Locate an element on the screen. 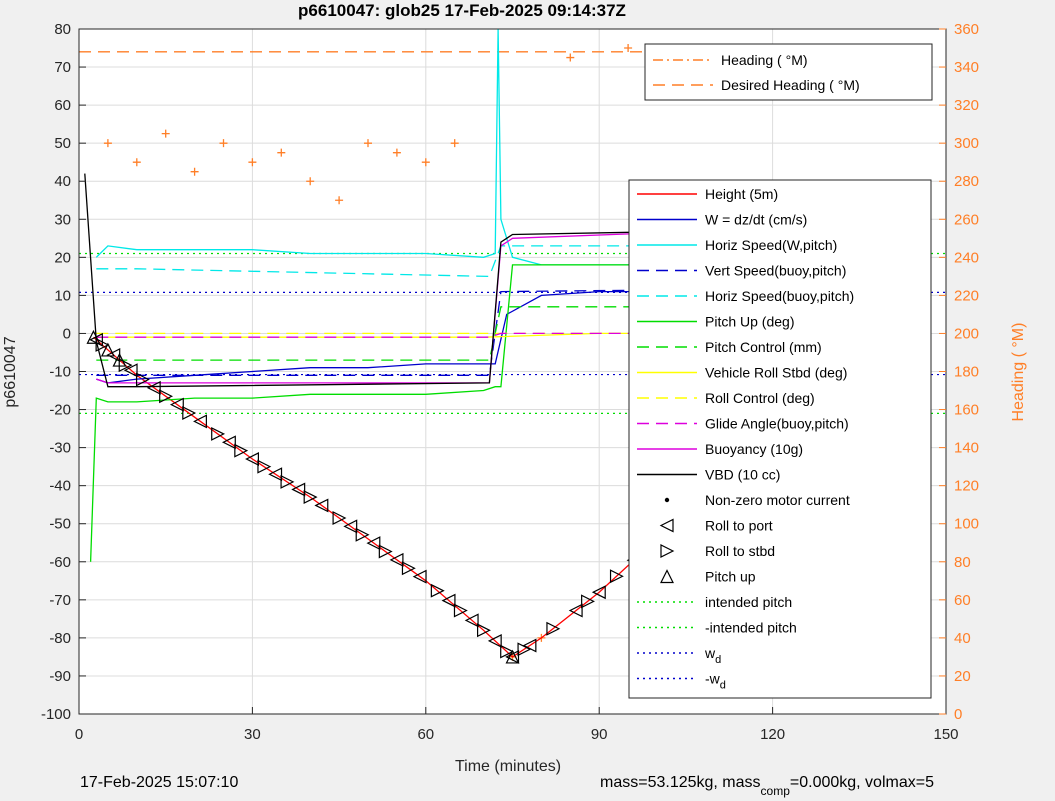 This screenshot has width=1055, height=801. legend-heading: Heading ( °M) Desired Heading ( °M) is located at coordinates (788, 72).